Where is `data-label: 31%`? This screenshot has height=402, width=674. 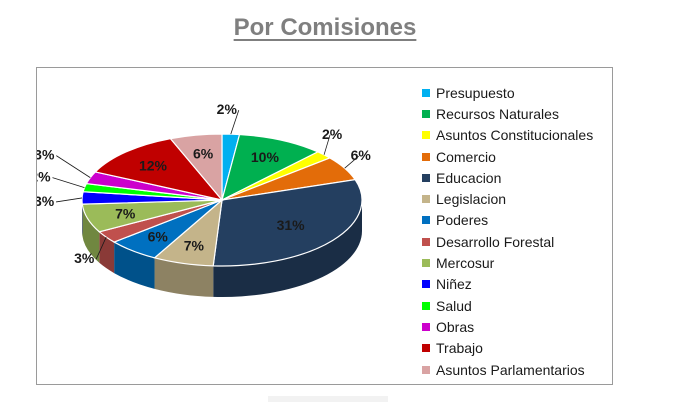 data-label: 31% is located at coordinates (291, 225).